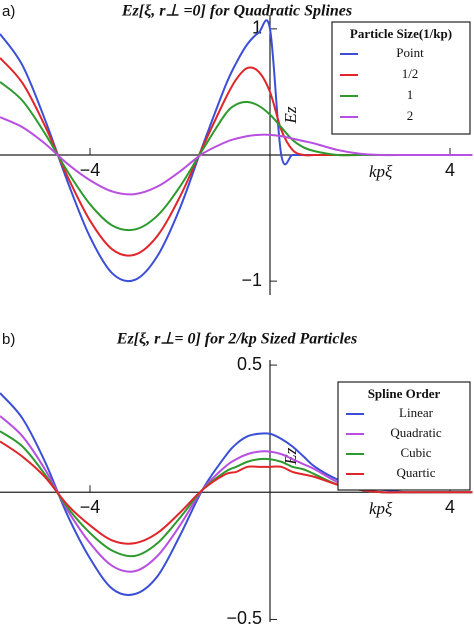 Image resolution: width=474 pixels, height=625 pixels. What do you see at coordinates (257, 28) in the screenshot?
I see `y-tick-label: 1` at bounding box center [257, 28].